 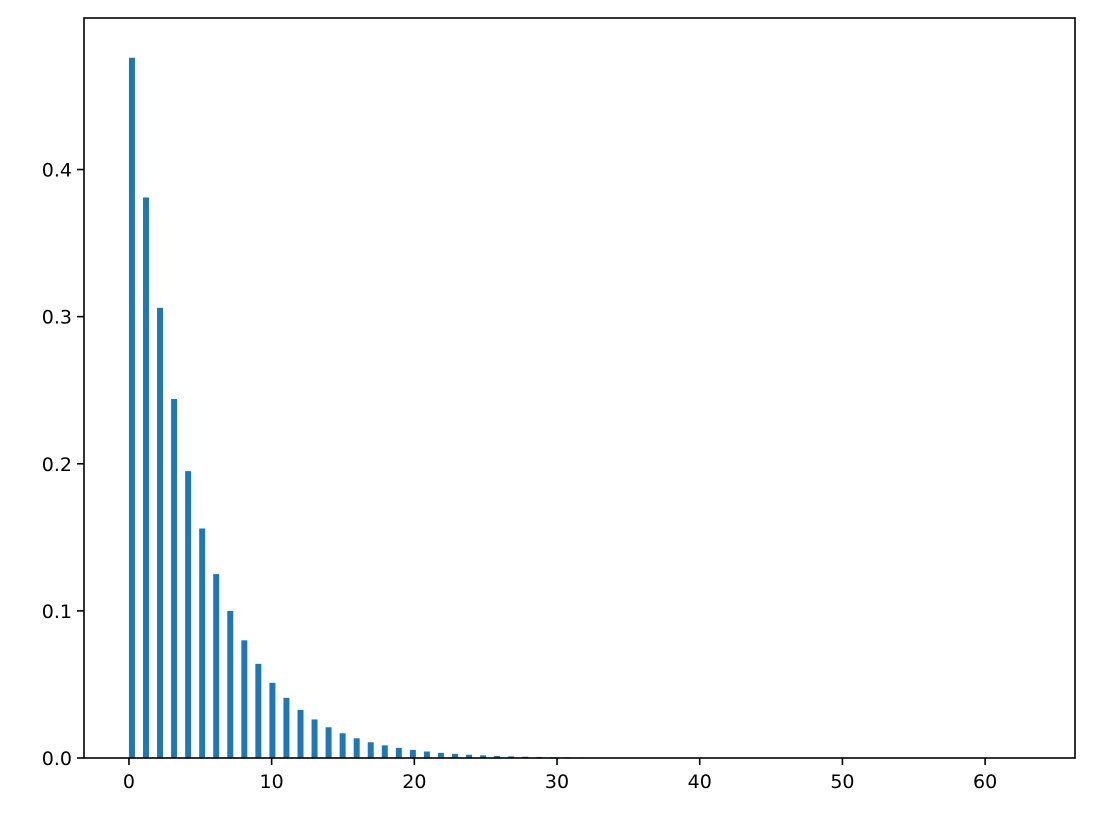 What do you see at coordinates (57, 171) in the screenshot?
I see `y-tick-label: 0.4` at bounding box center [57, 171].